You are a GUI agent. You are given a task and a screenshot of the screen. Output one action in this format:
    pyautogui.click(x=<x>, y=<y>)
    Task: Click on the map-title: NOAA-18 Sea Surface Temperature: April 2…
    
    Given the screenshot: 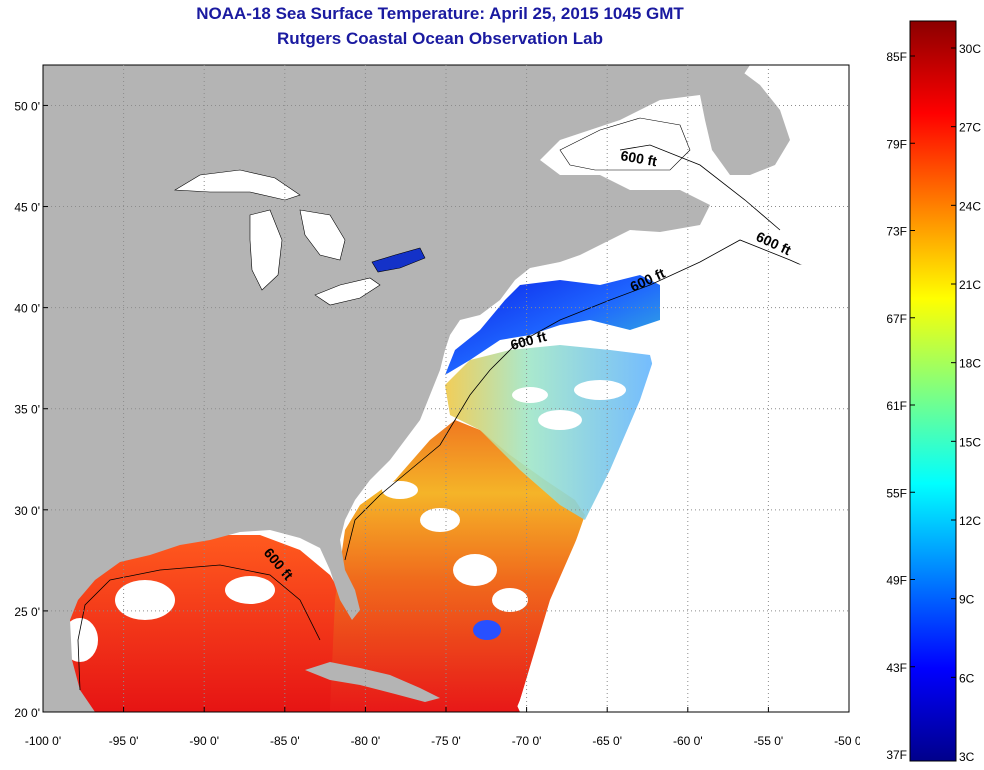 What is the action you would take?
    pyautogui.click(x=440, y=13)
    